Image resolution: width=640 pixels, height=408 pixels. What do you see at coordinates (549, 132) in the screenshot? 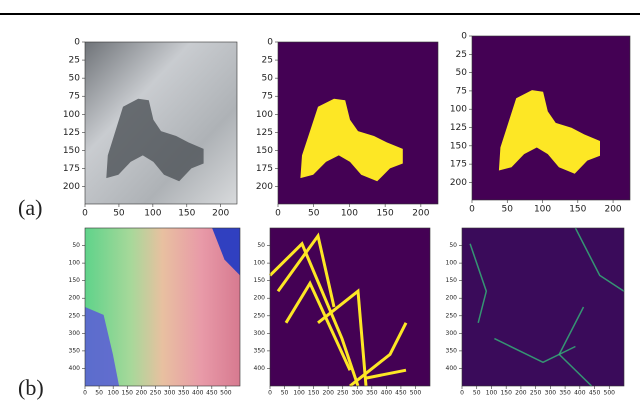
I see `prediction-region` at bounding box center [549, 132].